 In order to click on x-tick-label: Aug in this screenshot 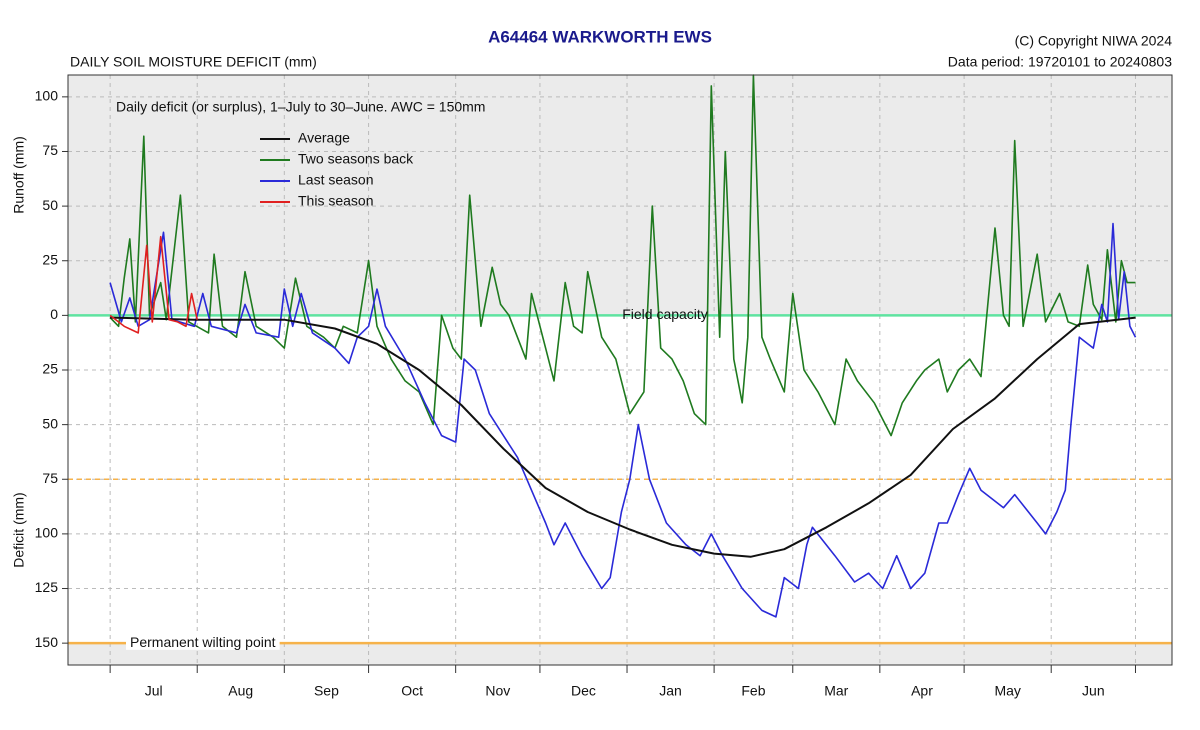, I will do `click(240, 691)`.